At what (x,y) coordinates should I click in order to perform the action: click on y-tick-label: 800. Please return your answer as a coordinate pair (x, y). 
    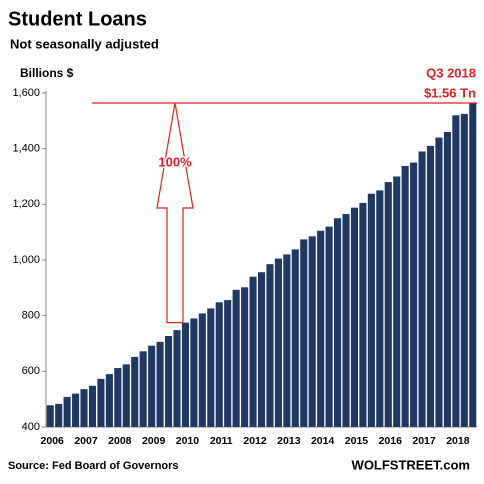
    Looking at the image, I should click on (31, 316).